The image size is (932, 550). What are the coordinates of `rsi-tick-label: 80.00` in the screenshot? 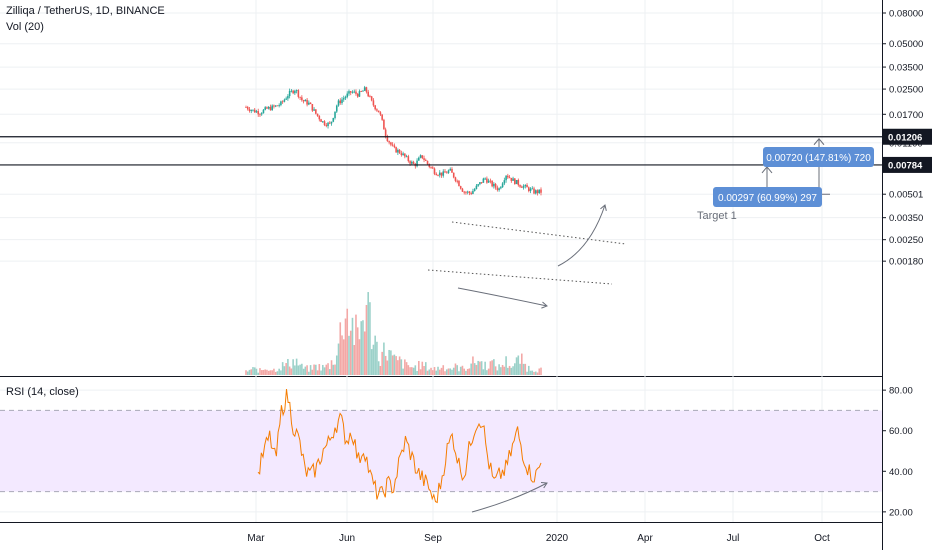 It's located at (901, 391).